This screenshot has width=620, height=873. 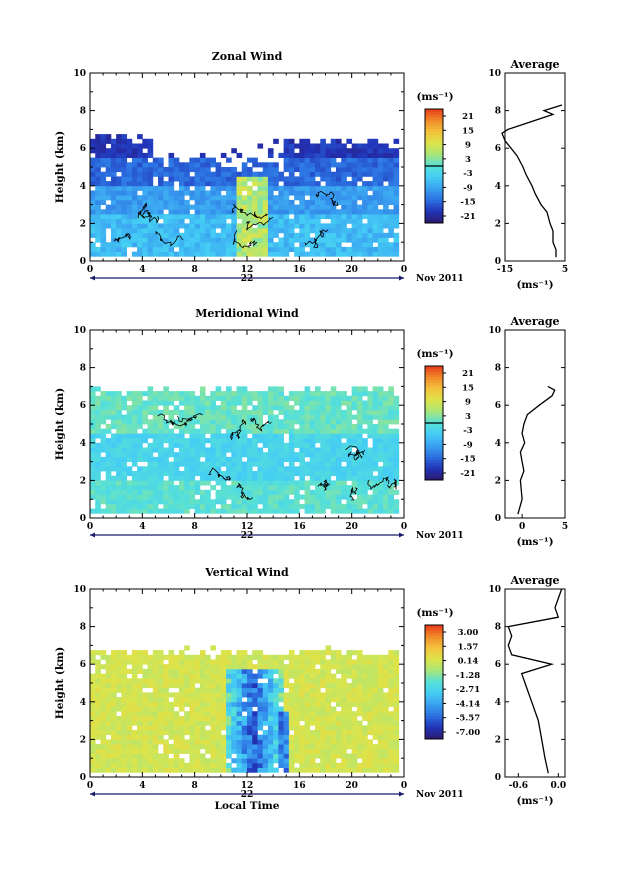 What do you see at coordinates (83, 187) in the screenshot?
I see `y-tick-label: 4` at bounding box center [83, 187].